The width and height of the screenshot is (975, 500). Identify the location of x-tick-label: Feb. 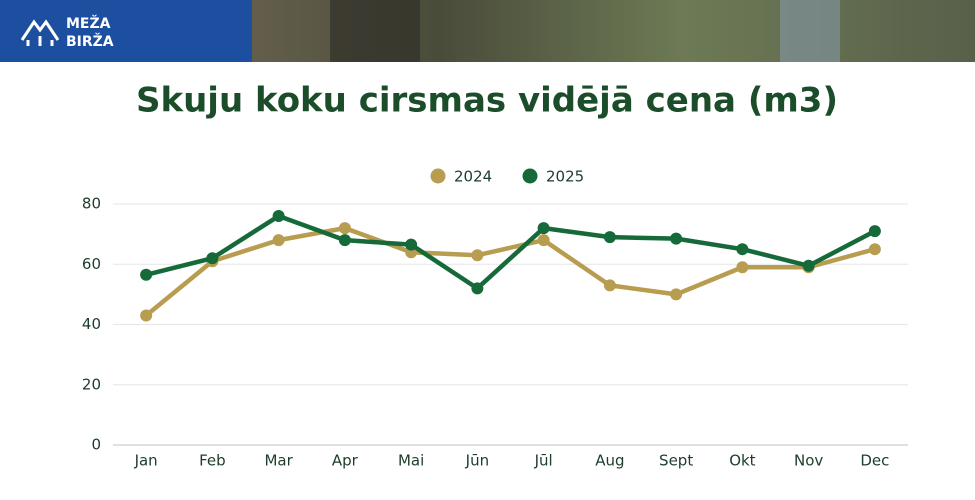
(212, 461).